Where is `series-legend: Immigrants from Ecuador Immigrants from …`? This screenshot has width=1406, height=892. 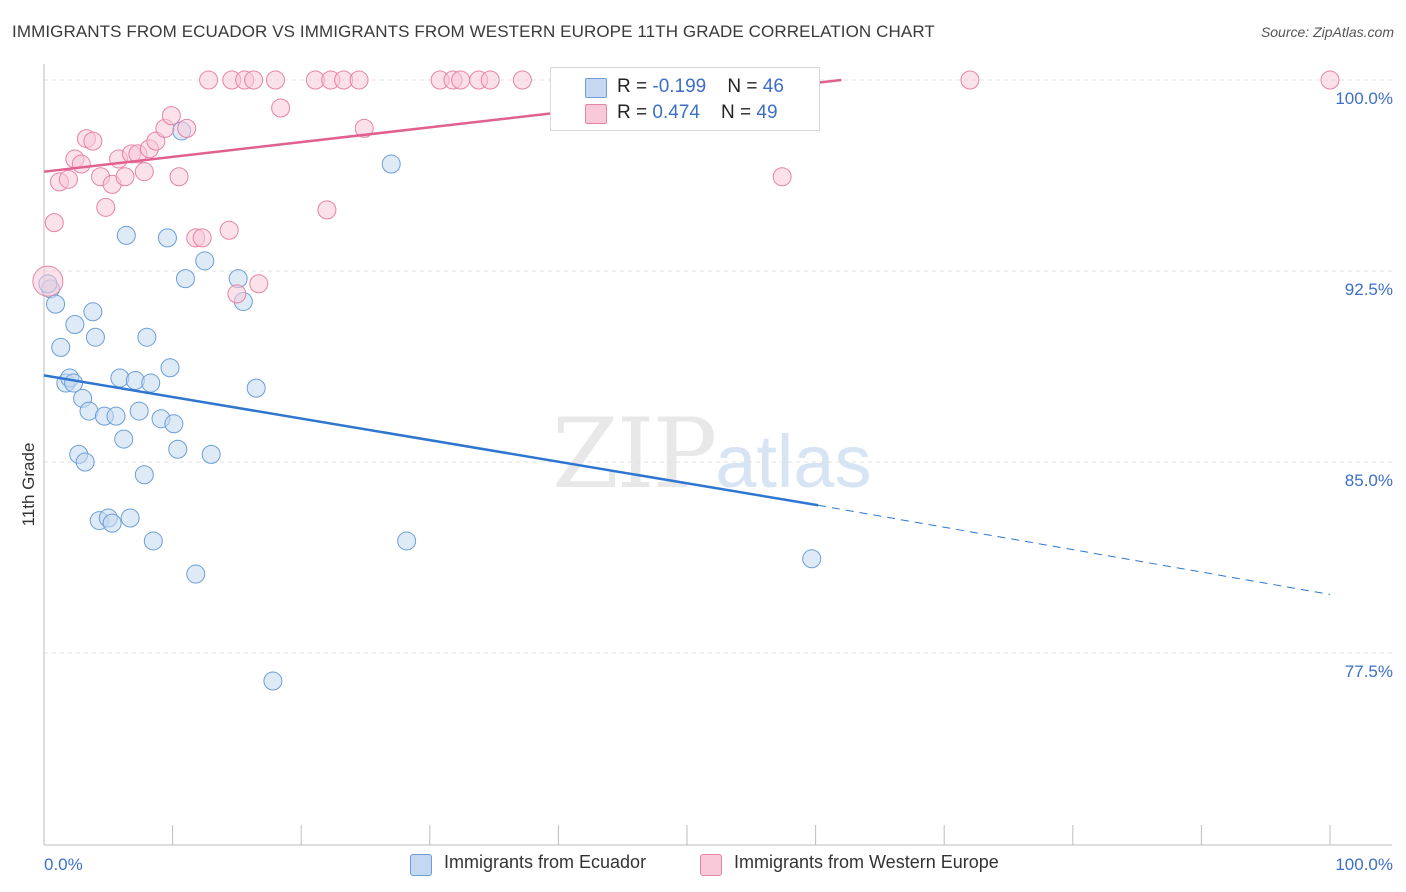 series-legend: Immigrants from Ecuador Immigrants from … is located at coordinates (703, 865).